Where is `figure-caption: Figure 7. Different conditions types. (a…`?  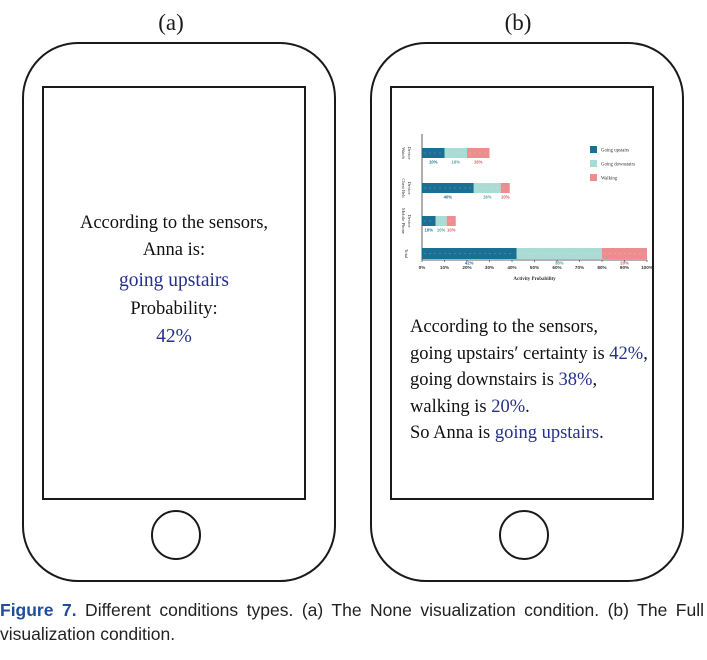
figure-caption: Figure 7. Different conditions types. (a… is located at coordinates (352, 622).